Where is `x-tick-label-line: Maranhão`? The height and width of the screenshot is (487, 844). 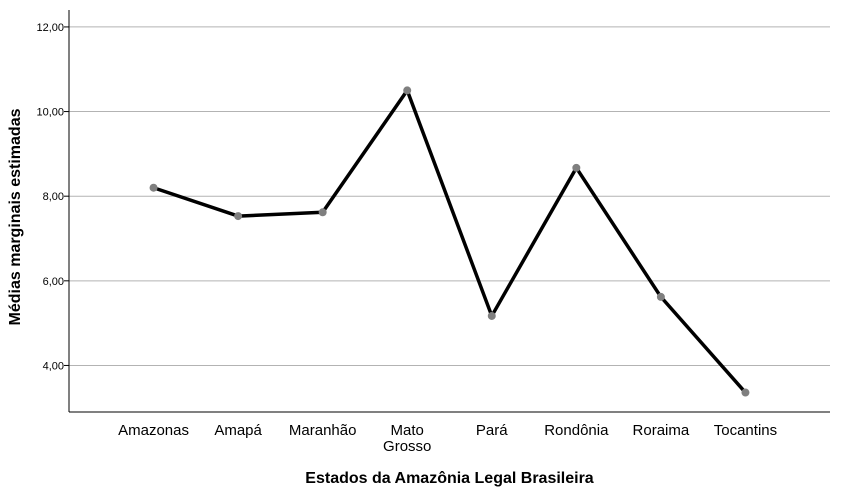
x-tick-label-line: Maranhão is located at coordinates (323, 430).